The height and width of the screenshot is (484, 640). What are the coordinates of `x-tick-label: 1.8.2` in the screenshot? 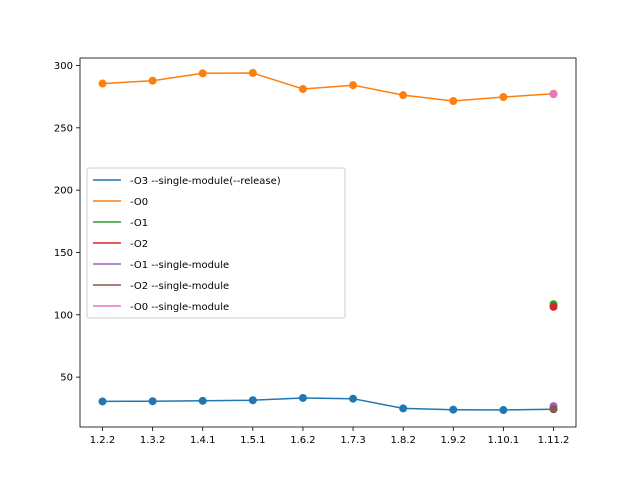 It's located at (402, 440).